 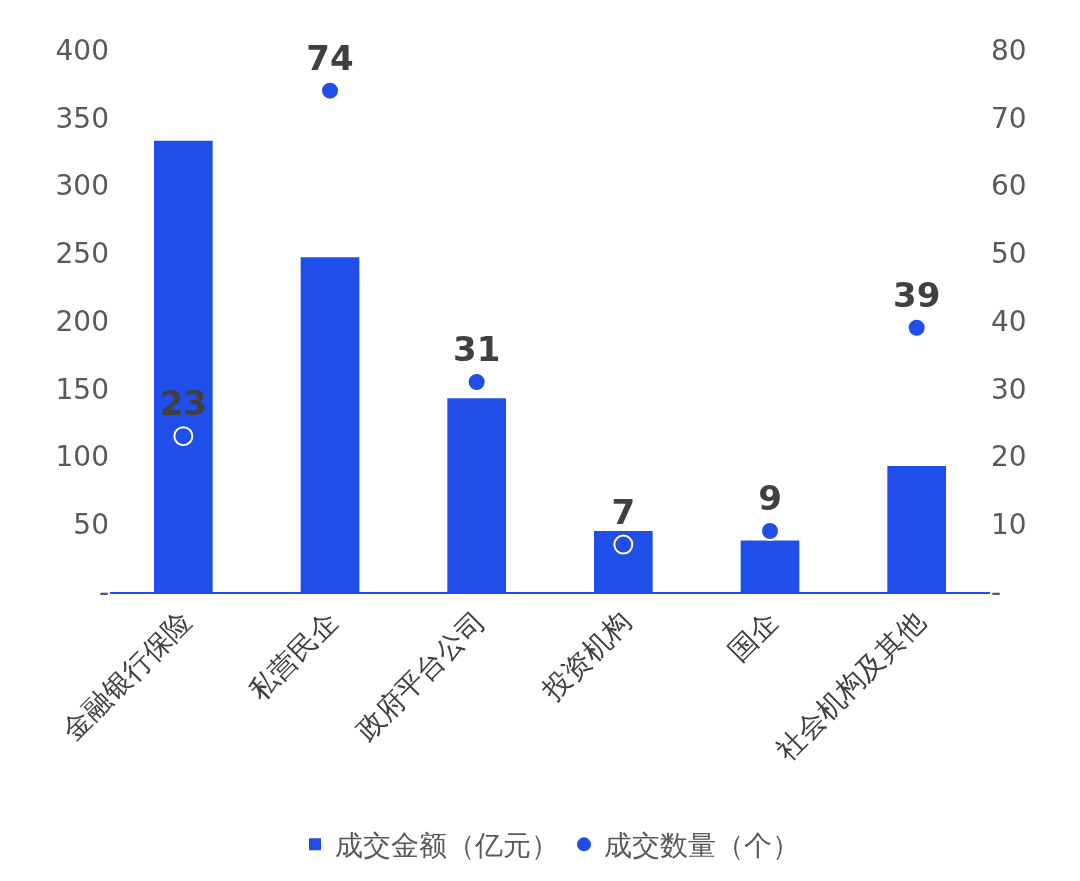 What do you see at coordinates (82, 118) in the screenshot?
I see `y-tick-label: 350` at bounding box center [82, 118].